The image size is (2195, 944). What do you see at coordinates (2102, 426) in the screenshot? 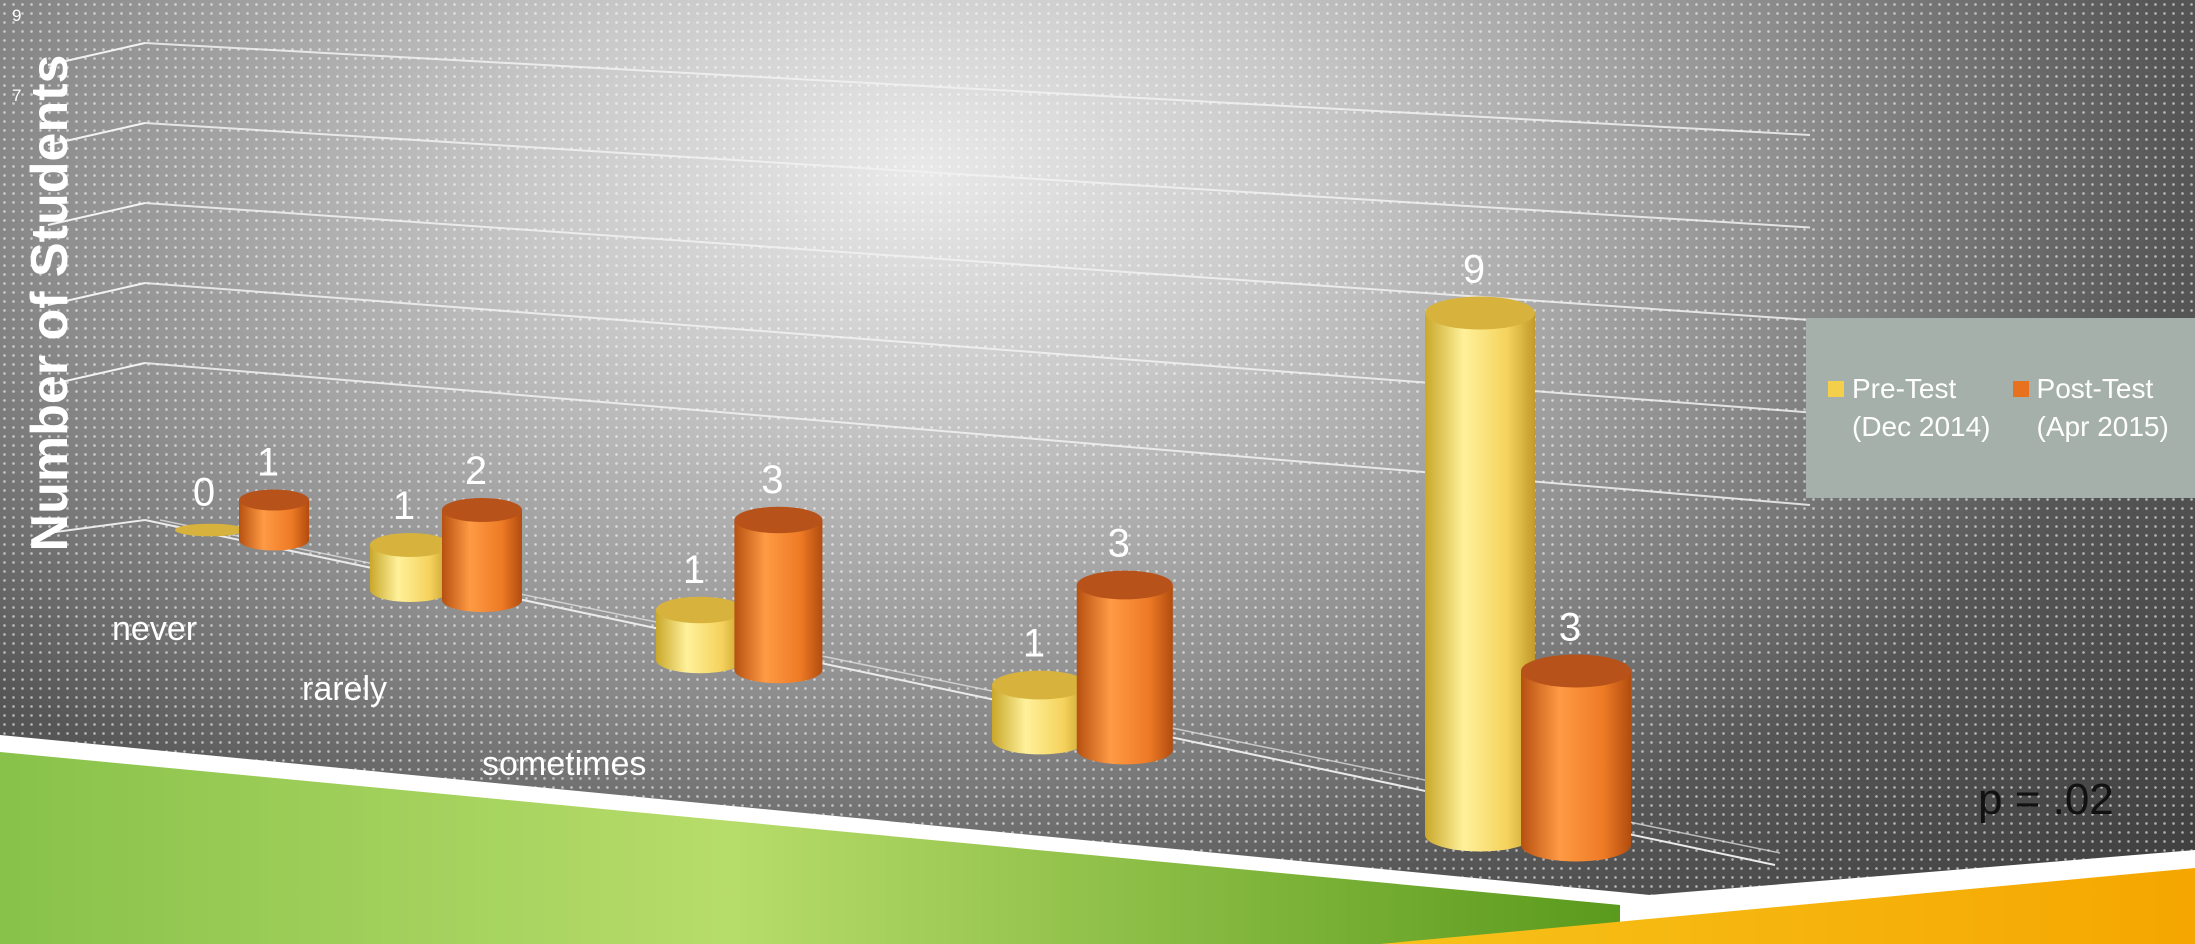
I see `legend-label-post-test-line2: (Apr 2015)` at bounding box center [2102, 426].